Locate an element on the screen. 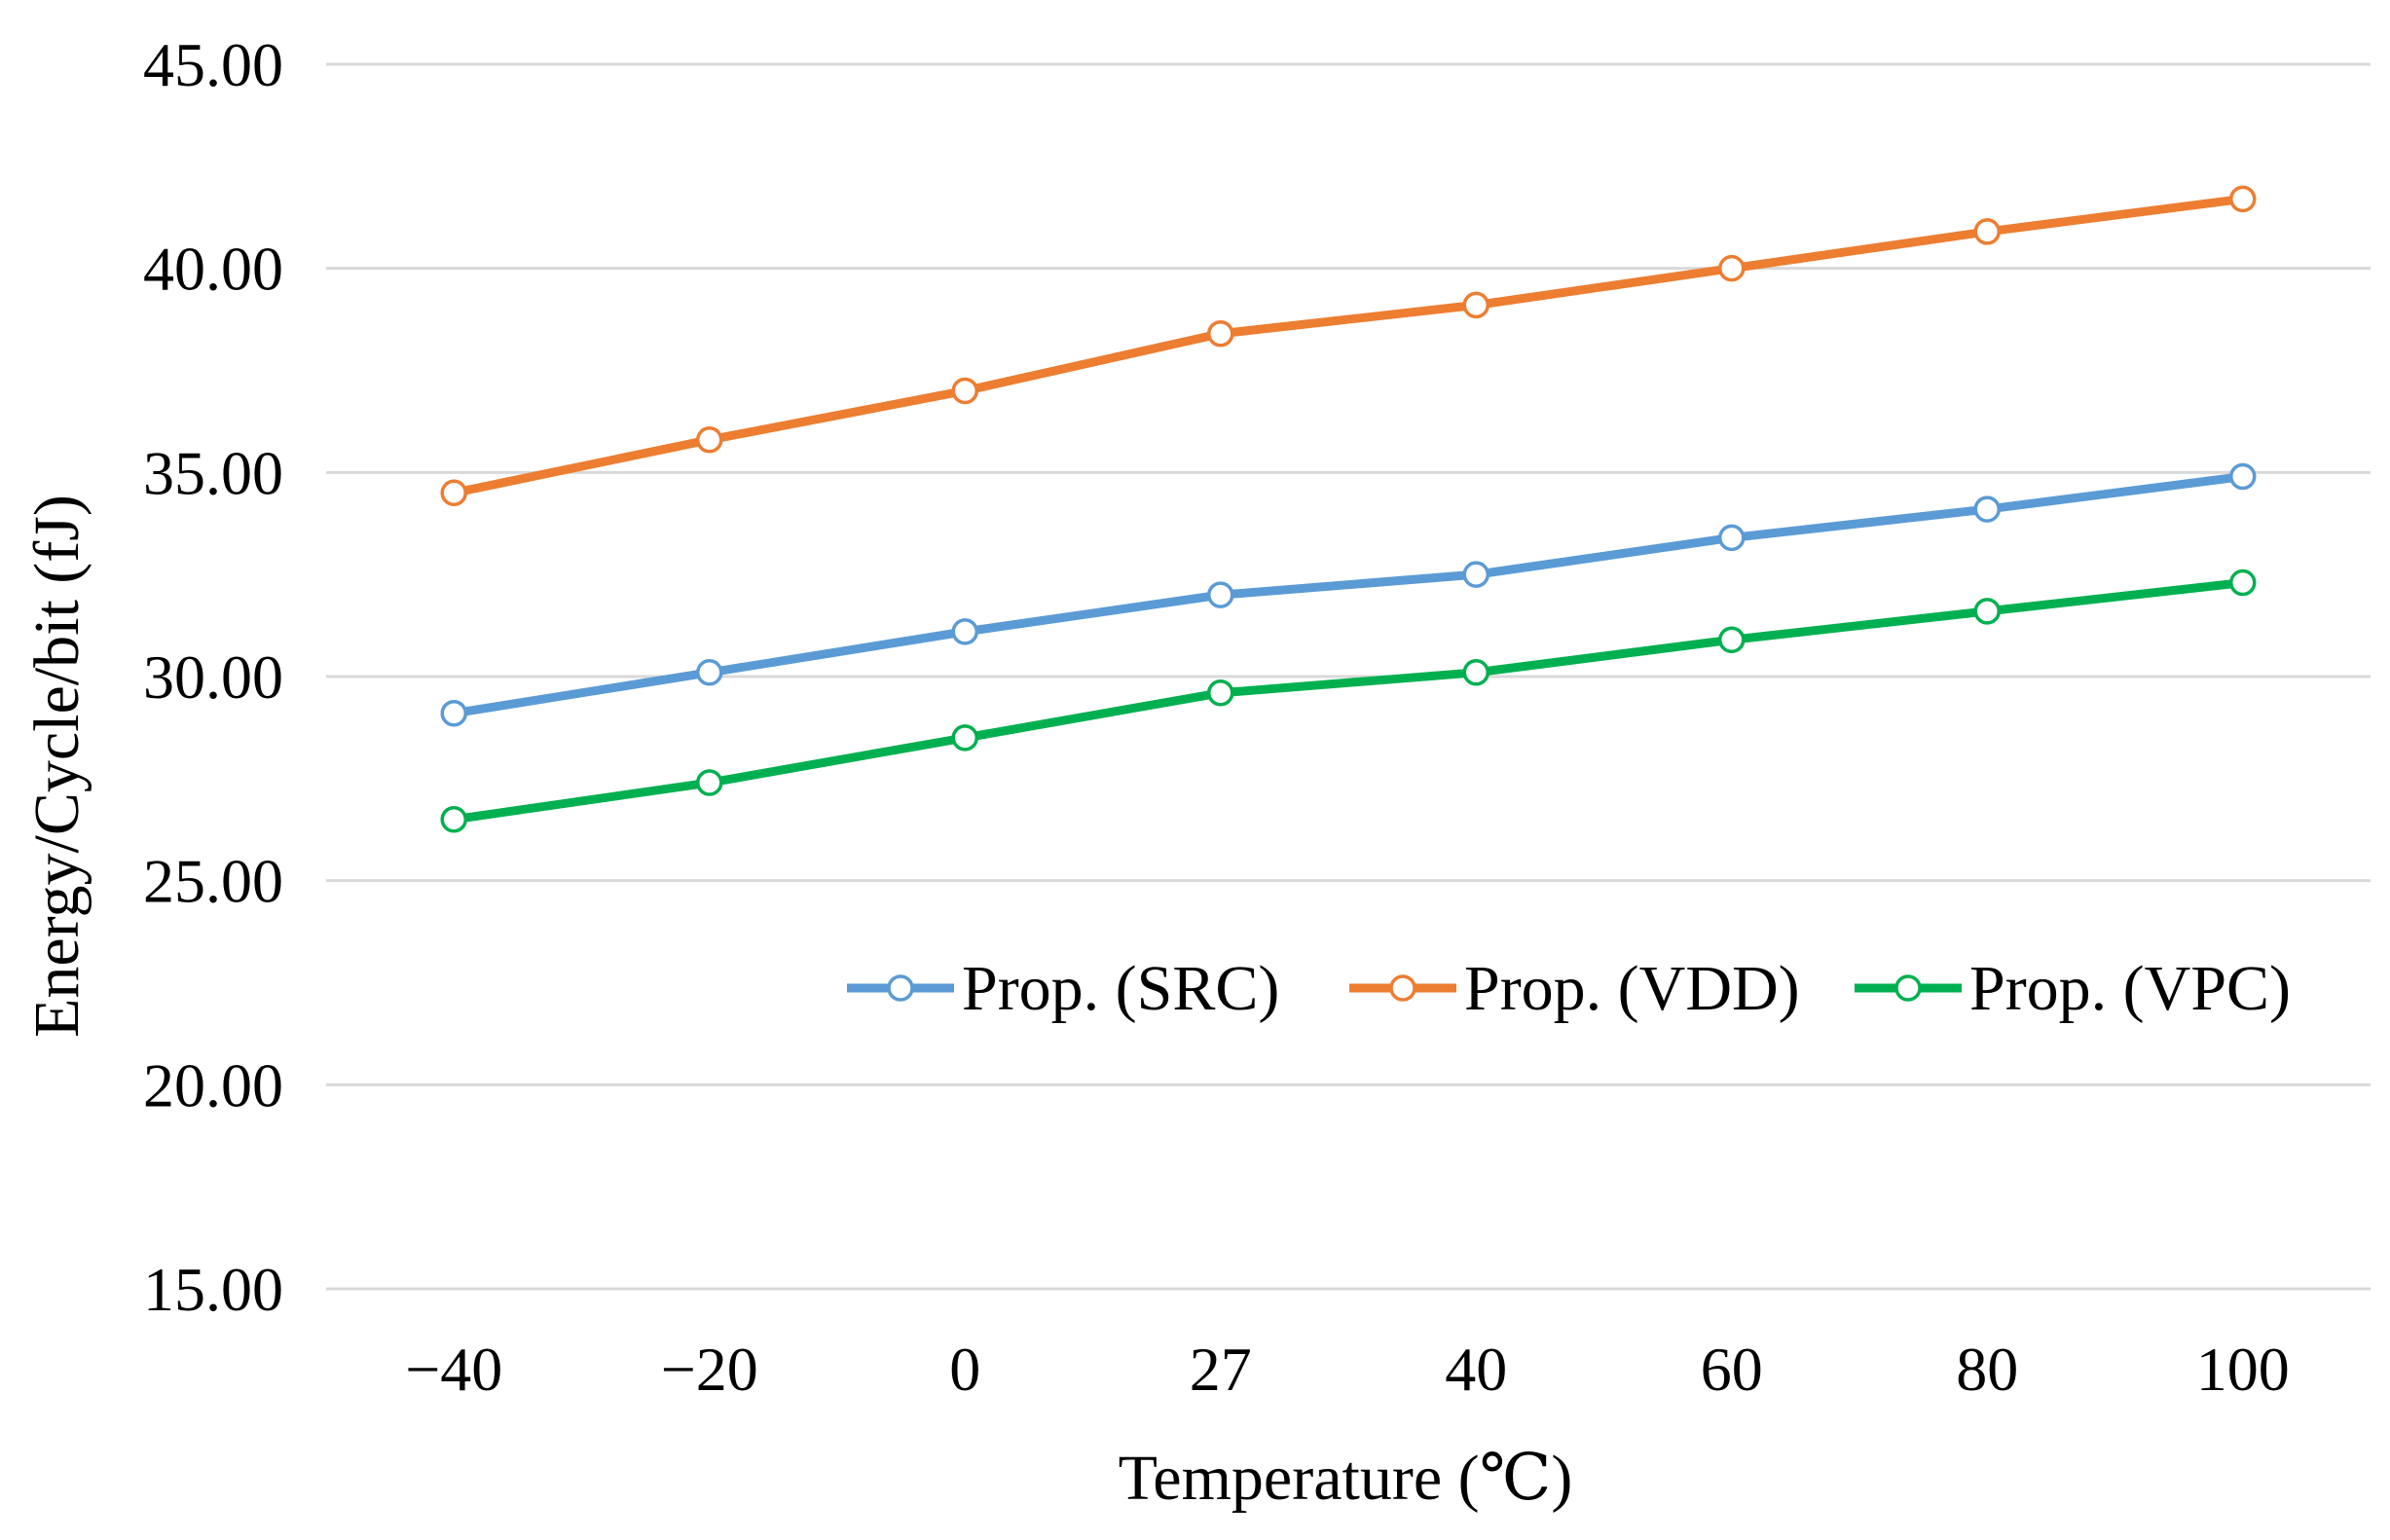 This screenshot has height=1540, width=2390. y-axis-title: Energy/Cycle/bit (fJ) is located at coordinates (56, 766).